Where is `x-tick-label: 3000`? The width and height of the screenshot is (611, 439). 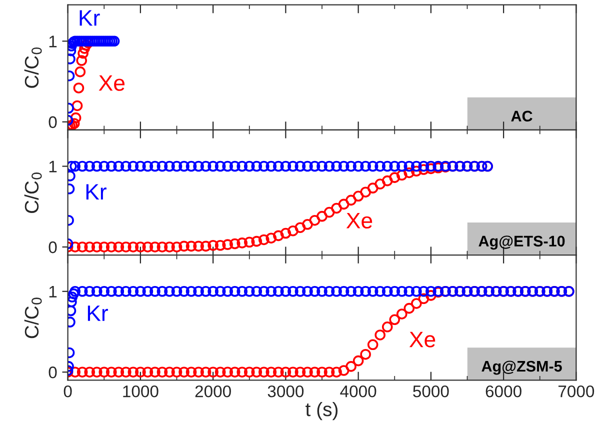 x-tick-label: 3000 is located at coordinates (286, 391).